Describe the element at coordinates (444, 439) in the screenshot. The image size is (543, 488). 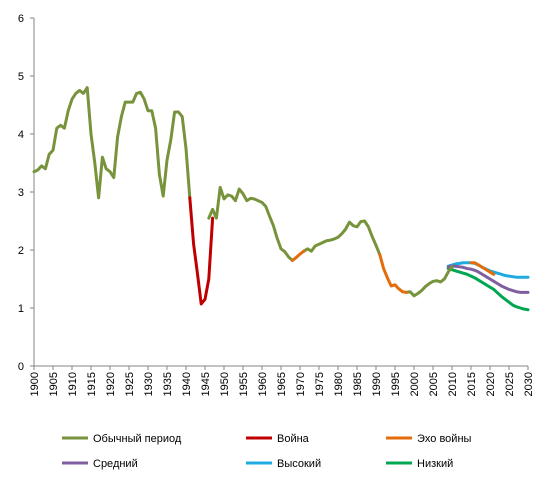
I see `legend-label: Эхо войны` at that location.